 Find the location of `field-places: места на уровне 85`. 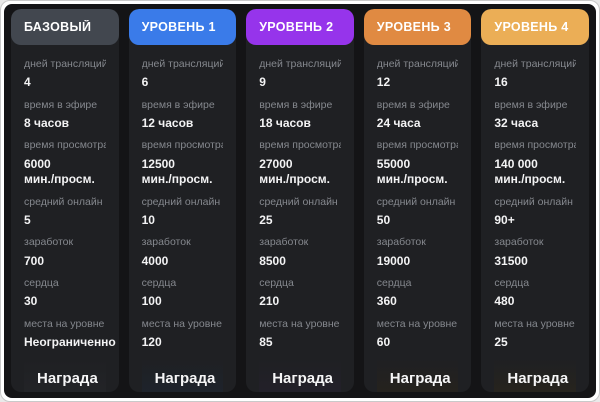

field-places: места на уровне 85 is located at coordinates (300, 334).